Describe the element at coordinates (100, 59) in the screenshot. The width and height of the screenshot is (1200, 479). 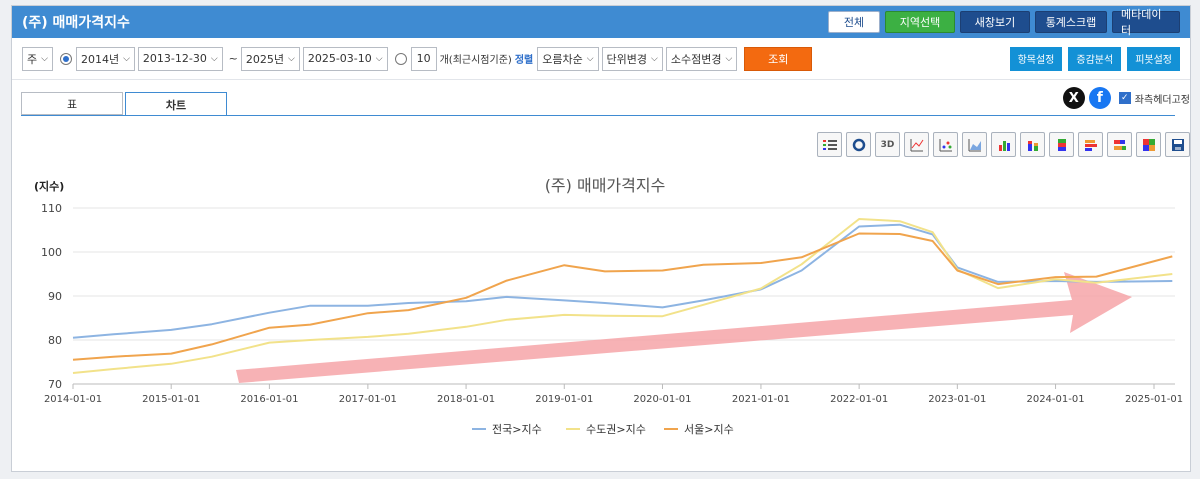
I see `from-year-value: 2014년` at that location.